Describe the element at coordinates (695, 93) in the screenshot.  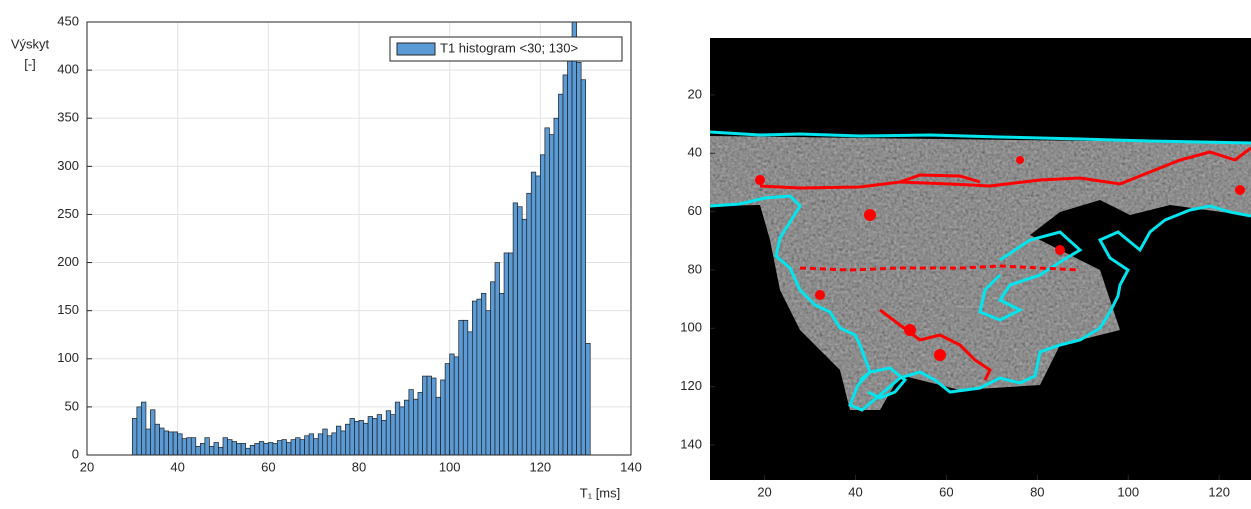
I see `y-tick-label: 20` at that location.